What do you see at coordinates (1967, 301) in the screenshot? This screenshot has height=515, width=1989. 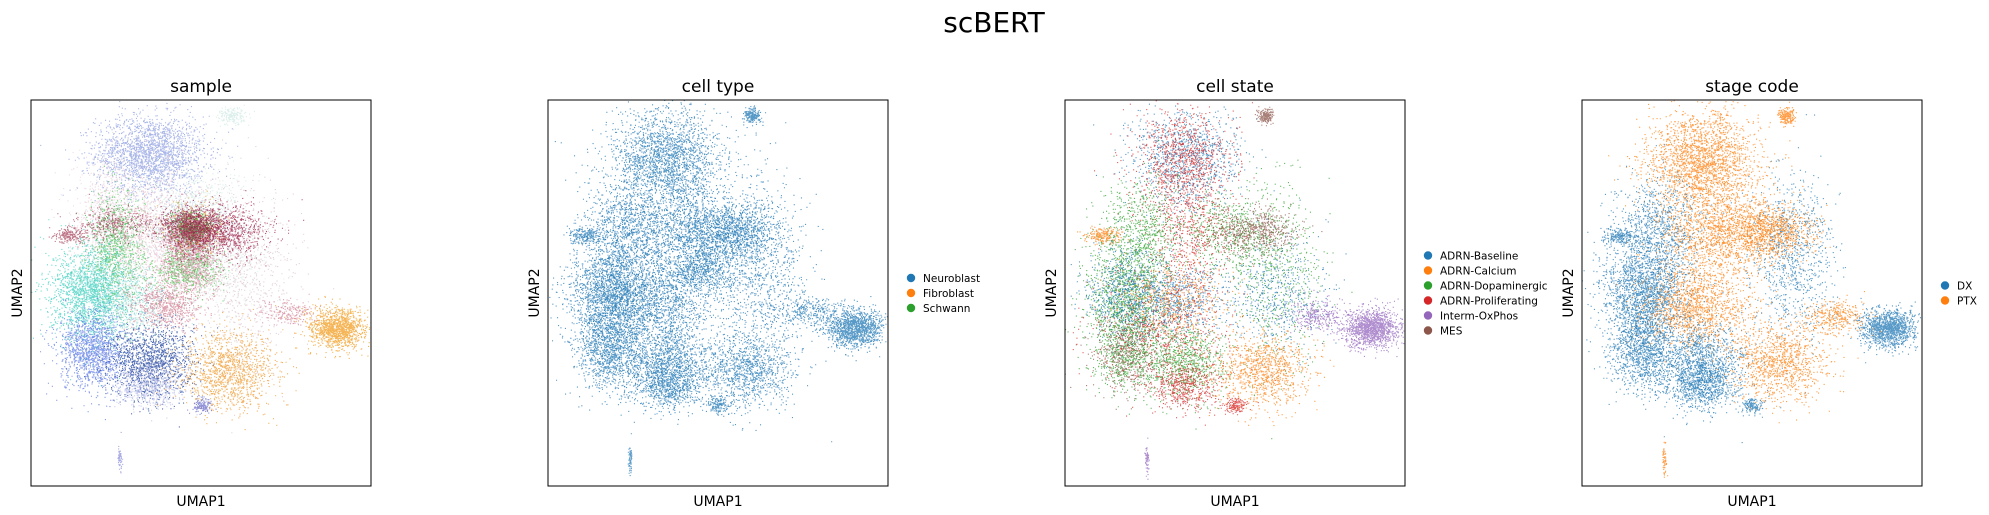 I see `legend-label: PTX` at bounding box center [1967, 301].